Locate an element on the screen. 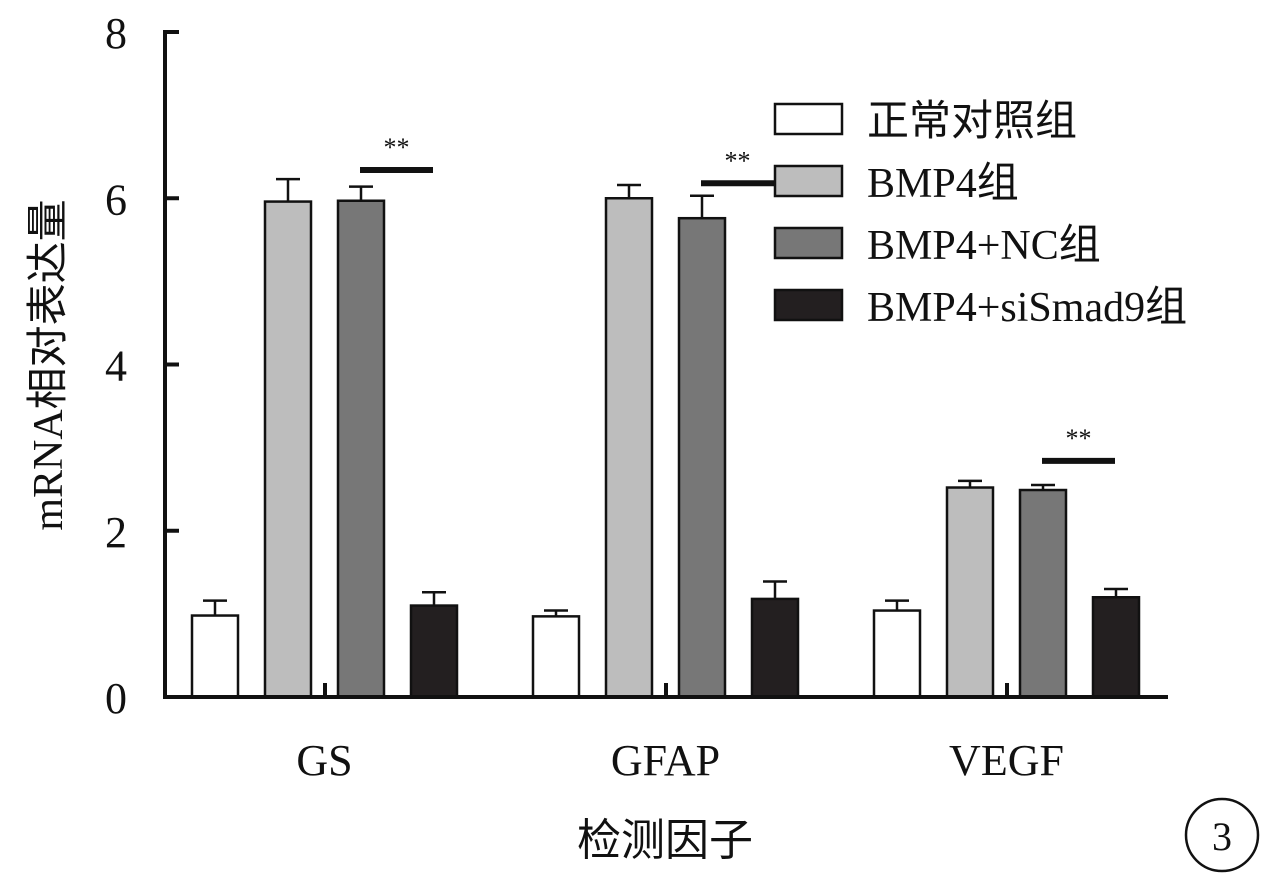 The height and width of the screenshot is (880, 1280). y-axis-label: mRNA相对表达量 is located at coordinates (49, 364).